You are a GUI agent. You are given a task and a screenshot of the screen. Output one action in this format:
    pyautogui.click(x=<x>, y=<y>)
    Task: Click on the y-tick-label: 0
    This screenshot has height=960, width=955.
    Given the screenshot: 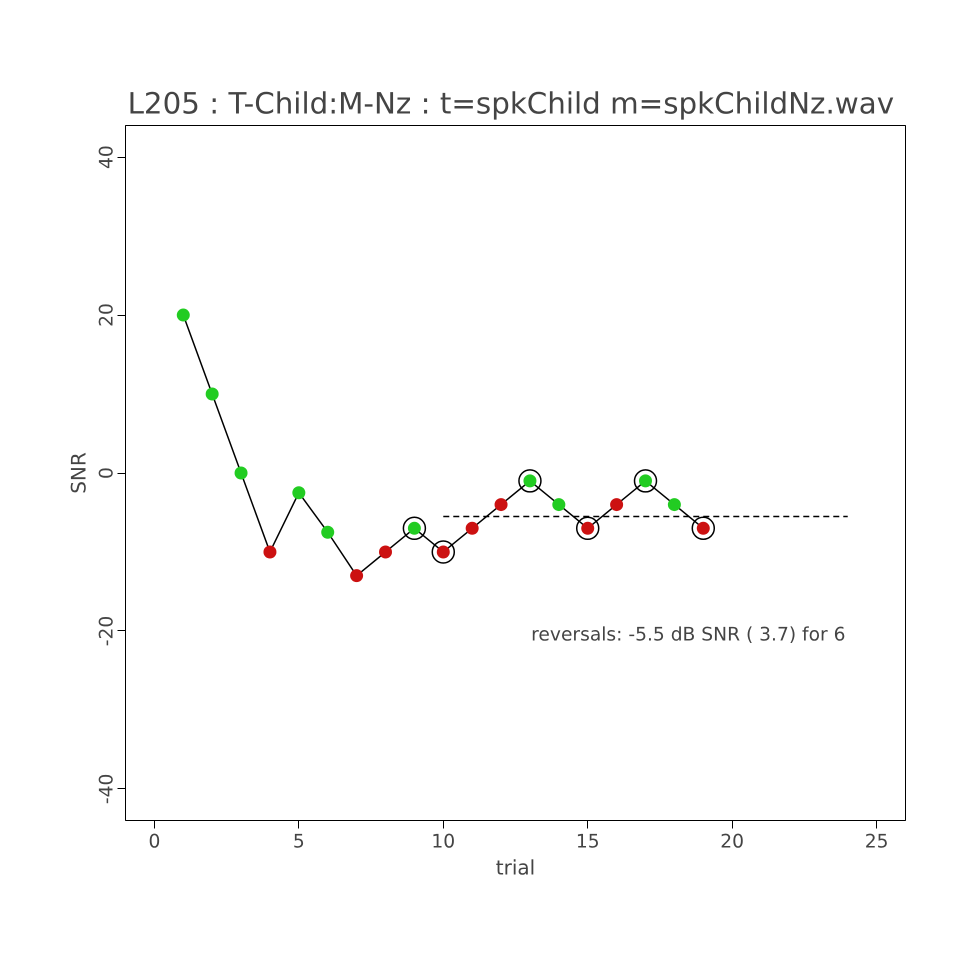 What is the action you would take?
    pyautogui.click(x=107, y=473)
    